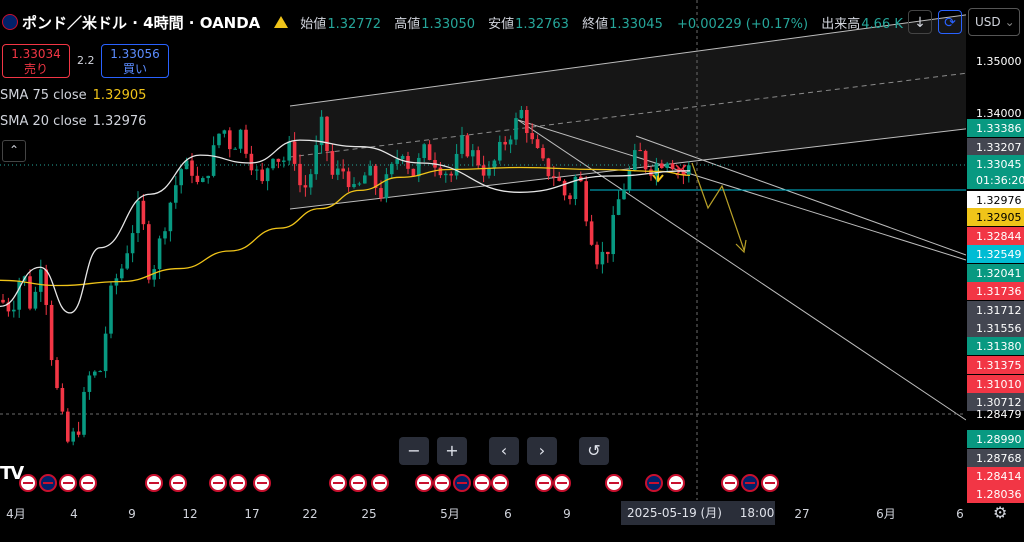  Describe the element at coordinates (407, 24) in the screenshot. I see `high-label: 高値` at that location.